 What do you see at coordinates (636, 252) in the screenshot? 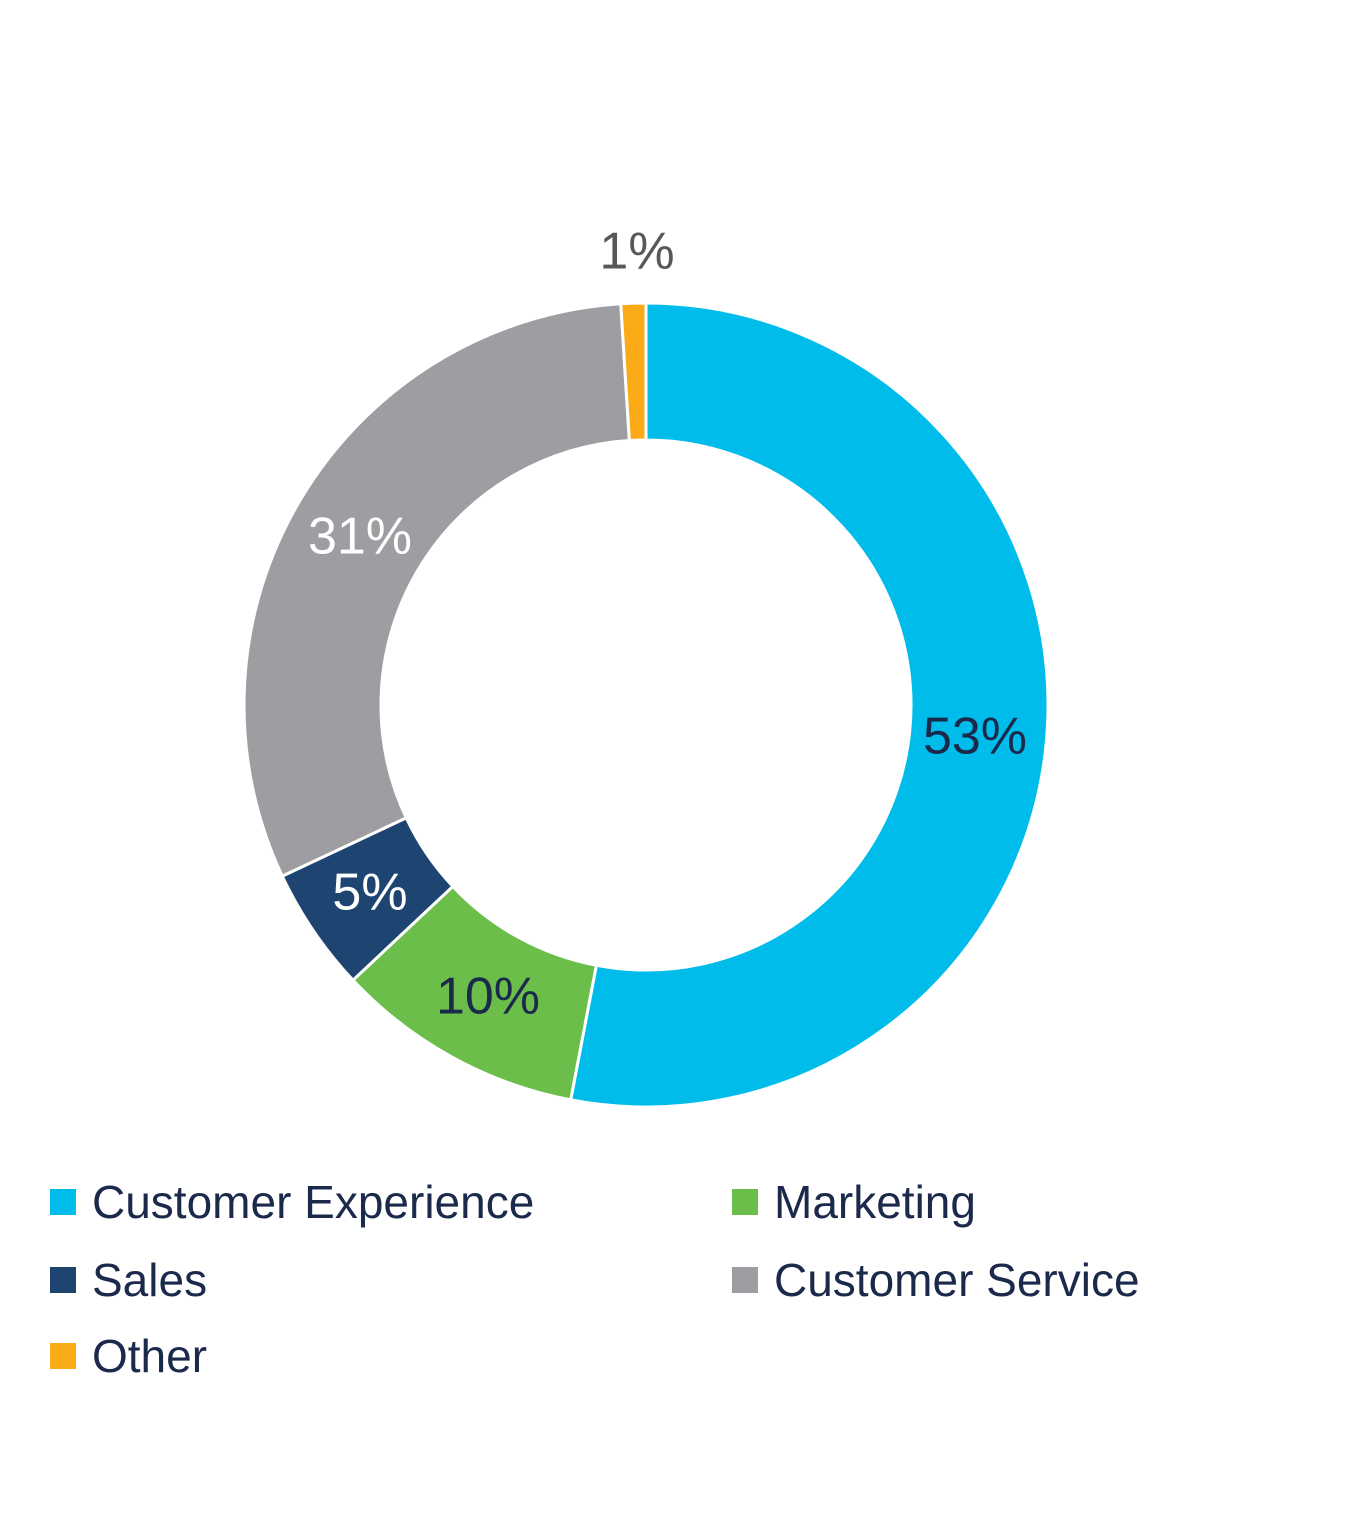
I see `slice-label-other: 1%` at bounding box center [636, 252].